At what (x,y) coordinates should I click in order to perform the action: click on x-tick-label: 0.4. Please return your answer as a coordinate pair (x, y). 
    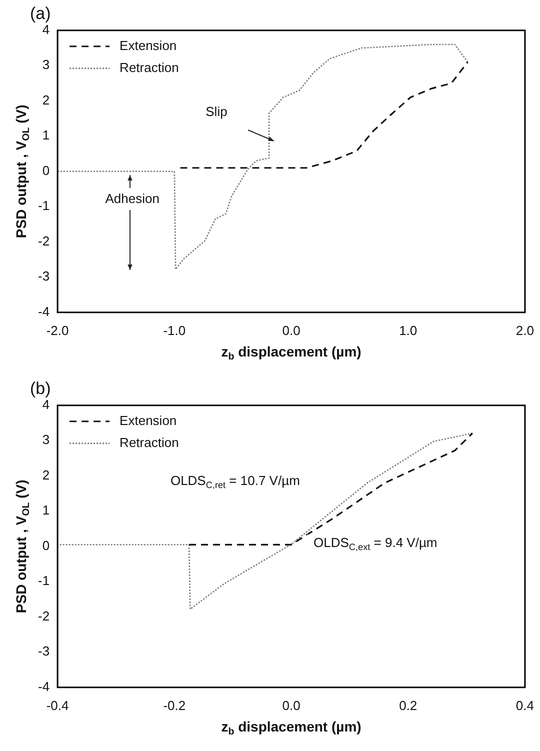
    Looking at the image, I should click on (525, 705).